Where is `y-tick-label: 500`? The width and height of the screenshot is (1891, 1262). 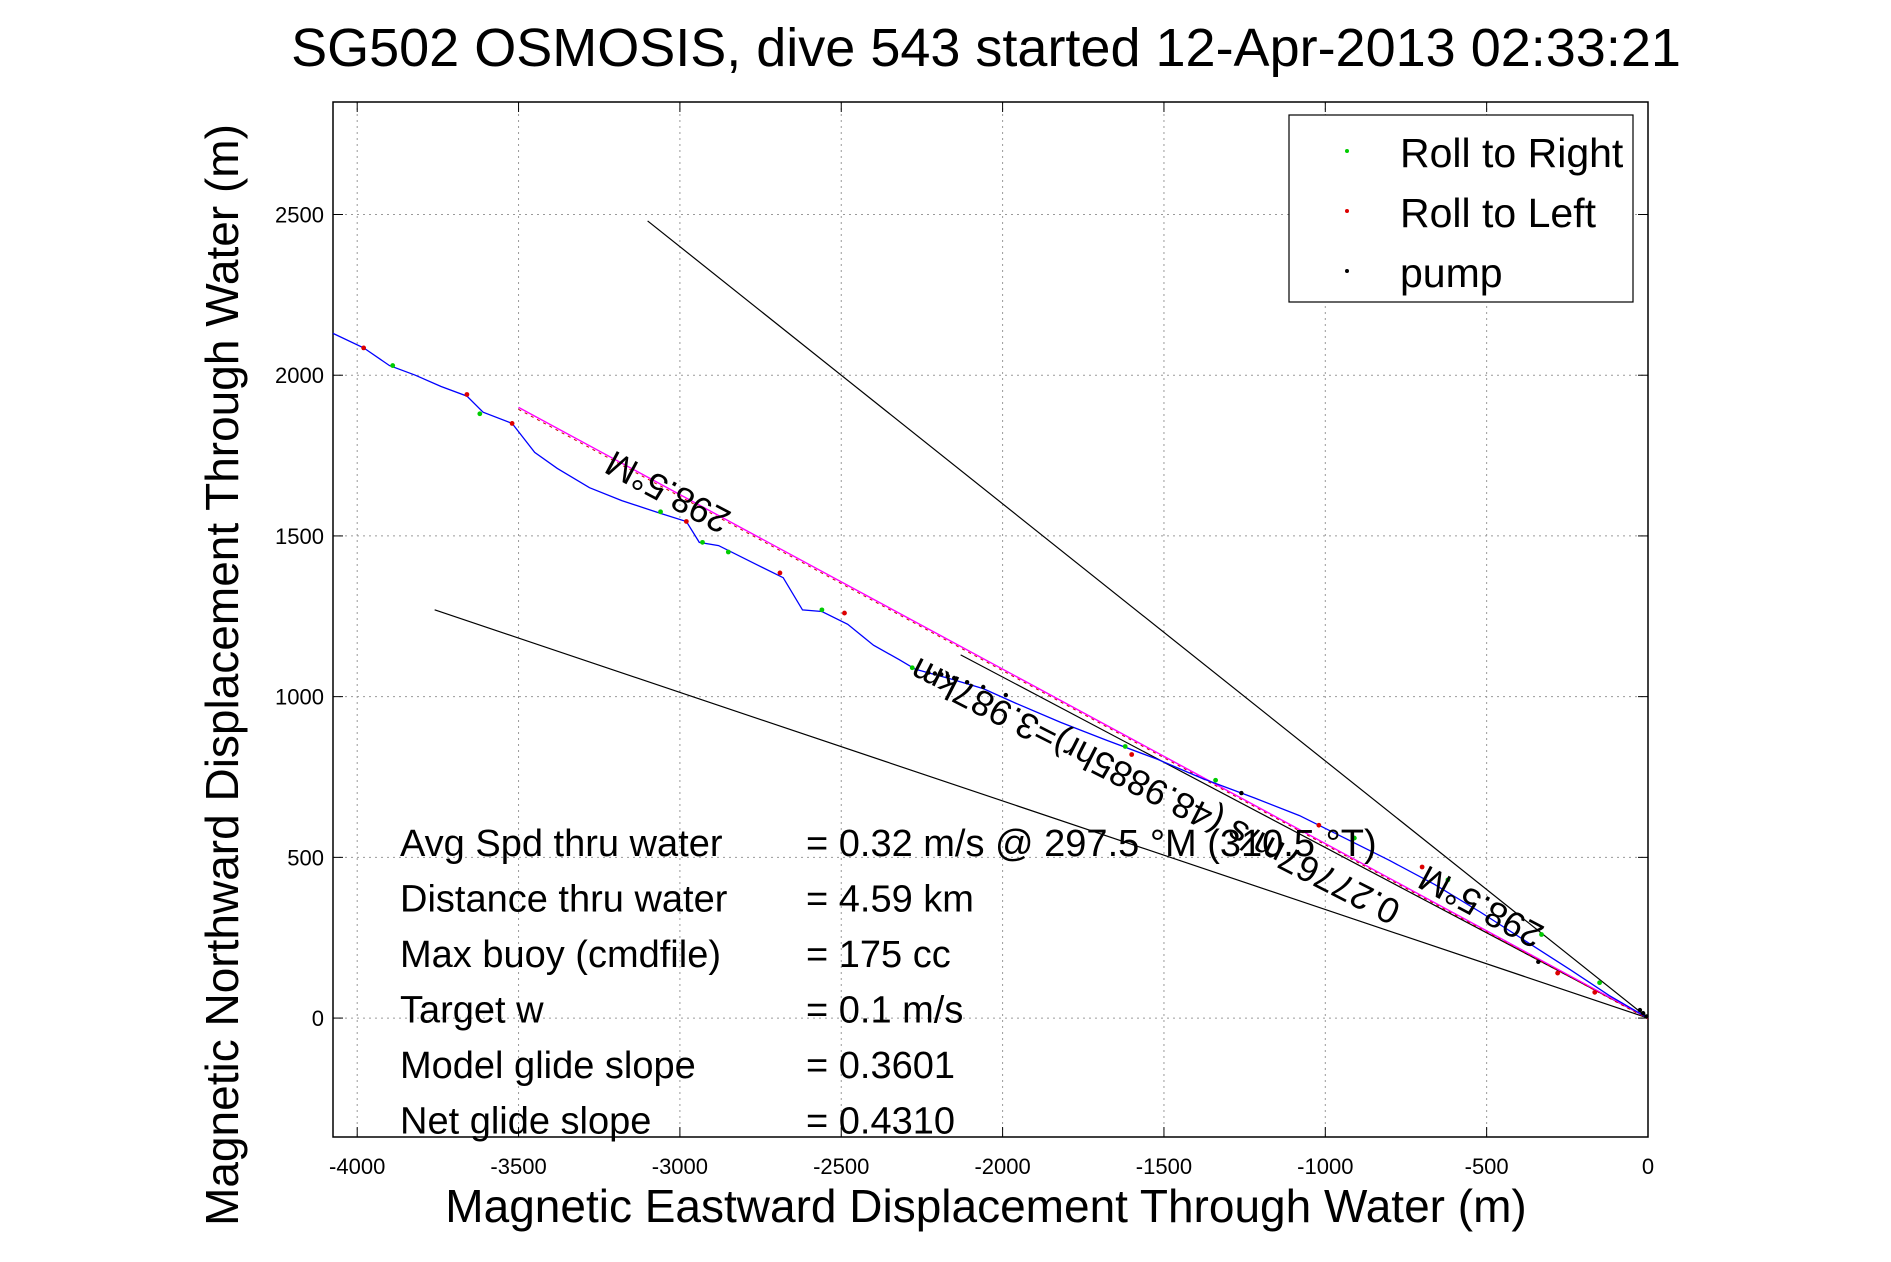
y-tick-label: 500 is located at coordinates (305, 857).